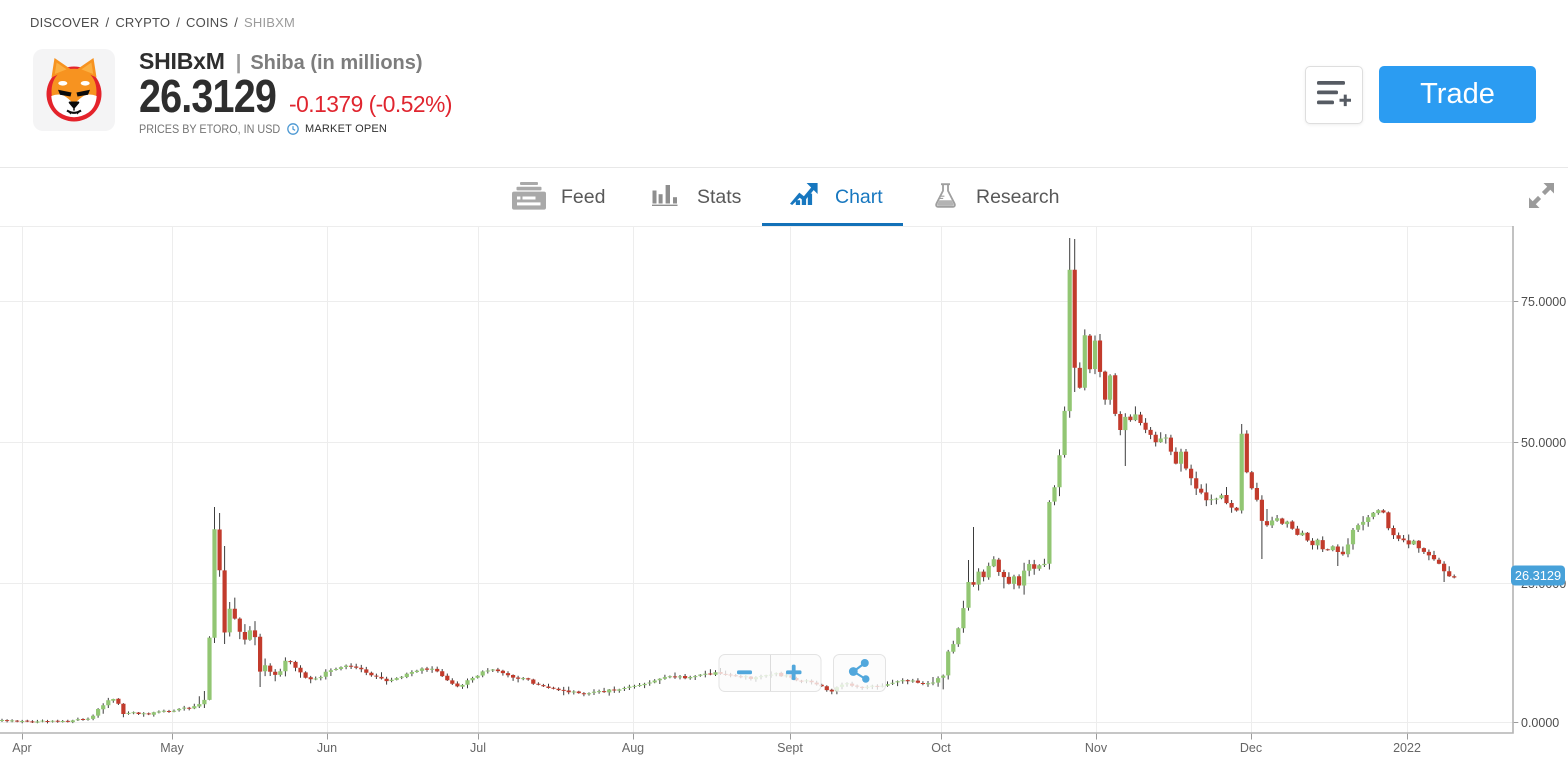 The image size is (1568, 763). I want to click on svg-text: 2022, so click(1407, 748).